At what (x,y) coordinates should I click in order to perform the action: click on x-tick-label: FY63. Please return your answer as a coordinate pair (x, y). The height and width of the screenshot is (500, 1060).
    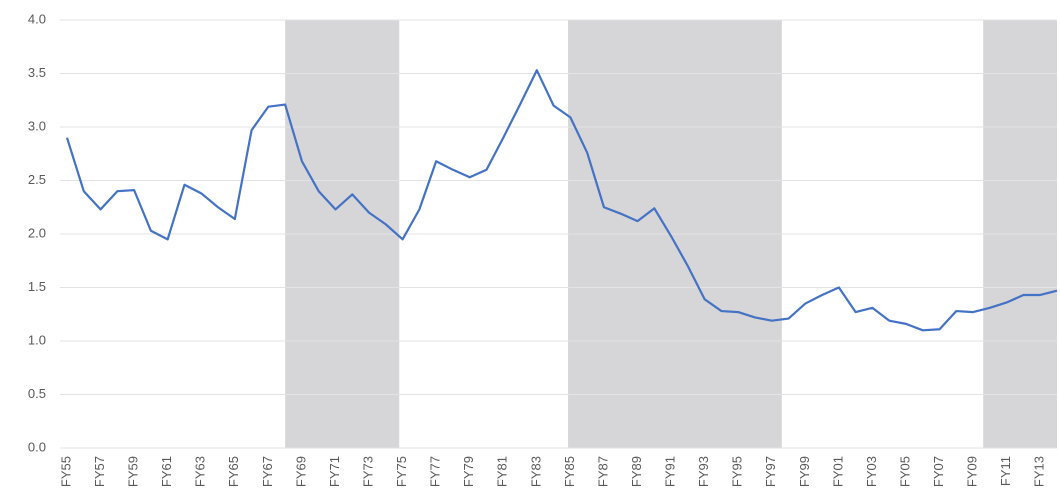
    Looking at the image, I should click on (200, 471).